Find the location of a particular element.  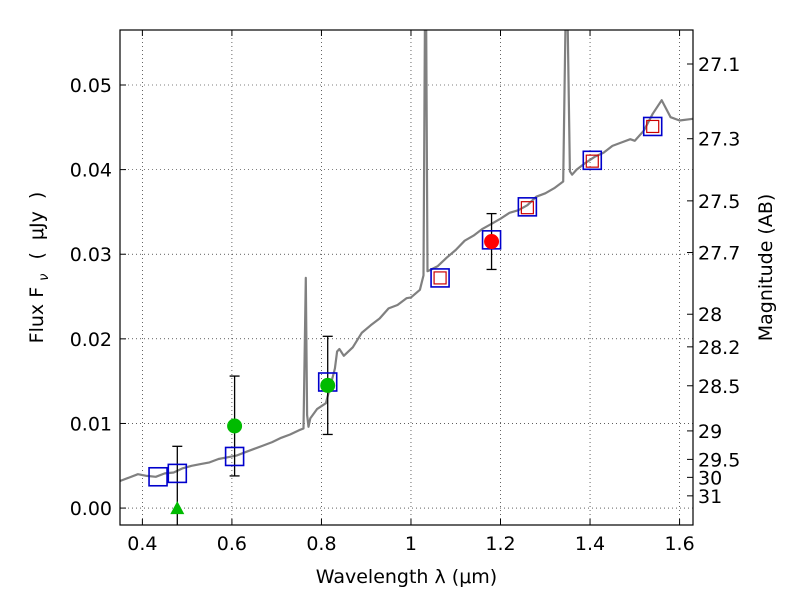

y-tick-label: 0.05 is located at coordinates (91, 86).